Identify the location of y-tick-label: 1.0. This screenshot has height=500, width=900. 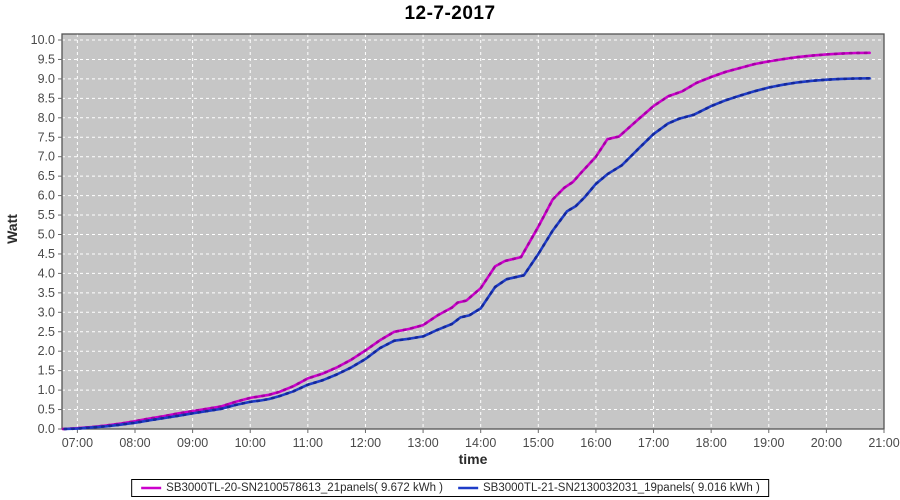
(46, 390).